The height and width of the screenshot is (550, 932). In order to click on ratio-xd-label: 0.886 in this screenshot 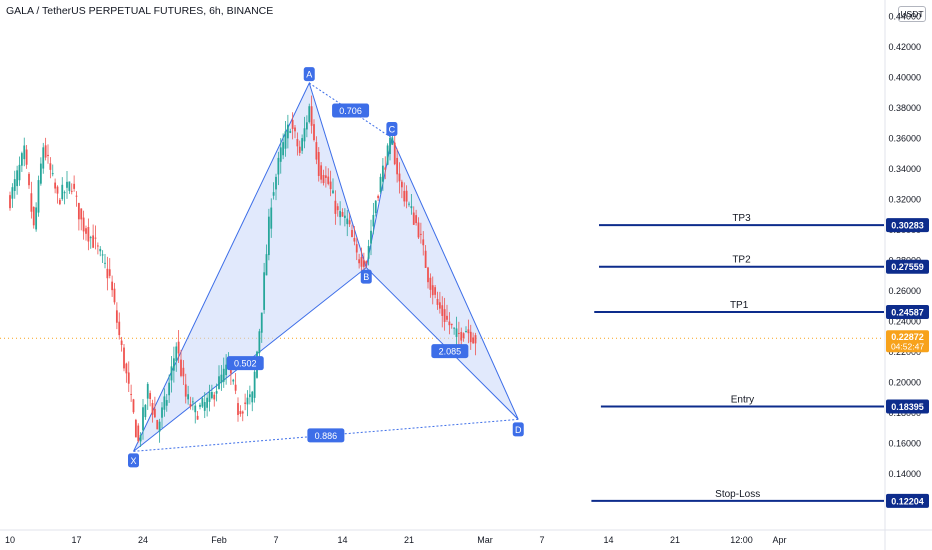, I will do `click(326, 435)`.